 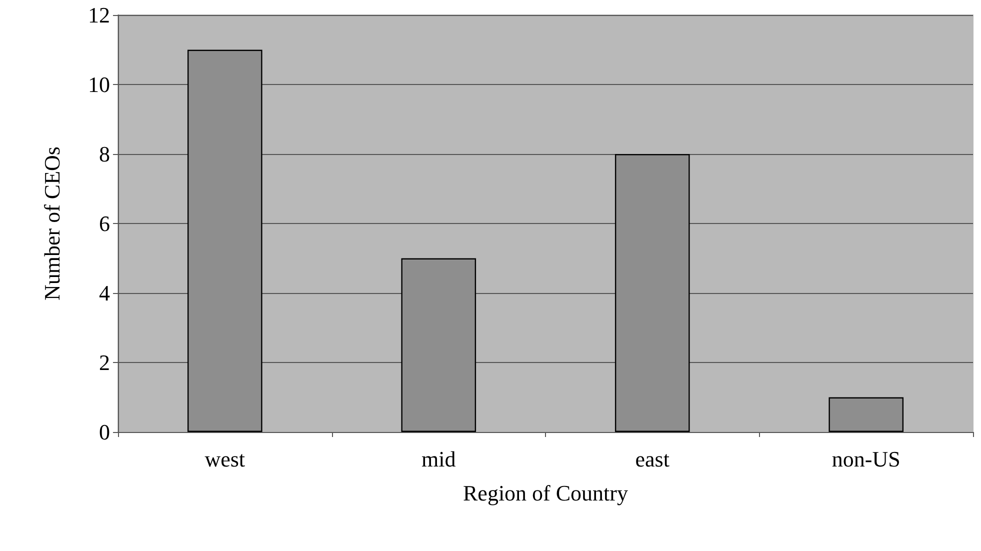 I want to click on y-tick-label: 2, so click(x=104, y=362).